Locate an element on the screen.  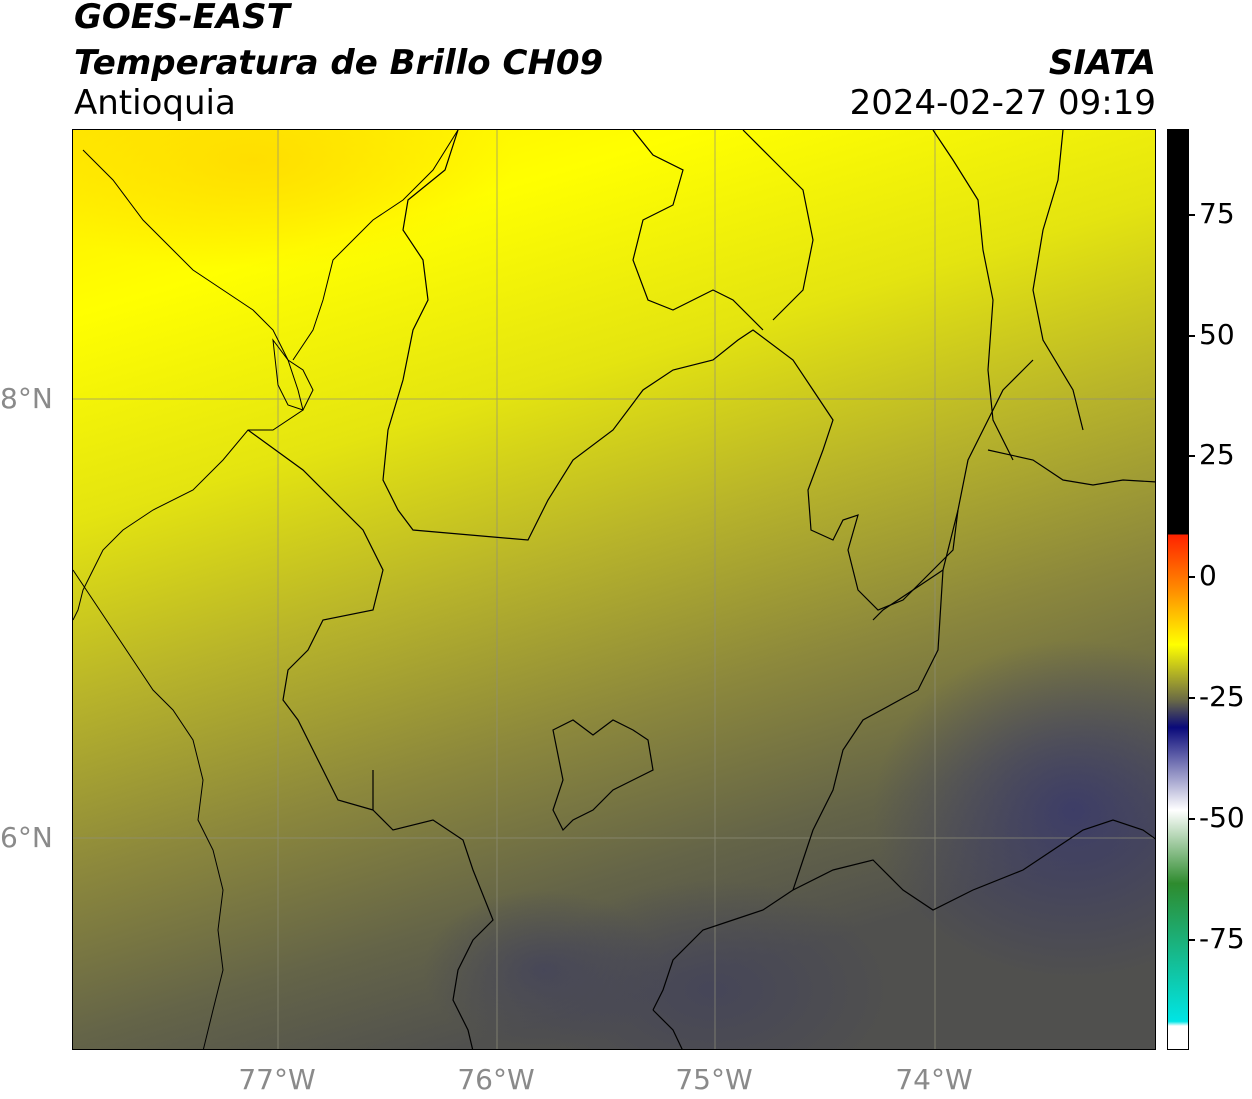
region-label: Antioquia is located at coordinates (155, 103).